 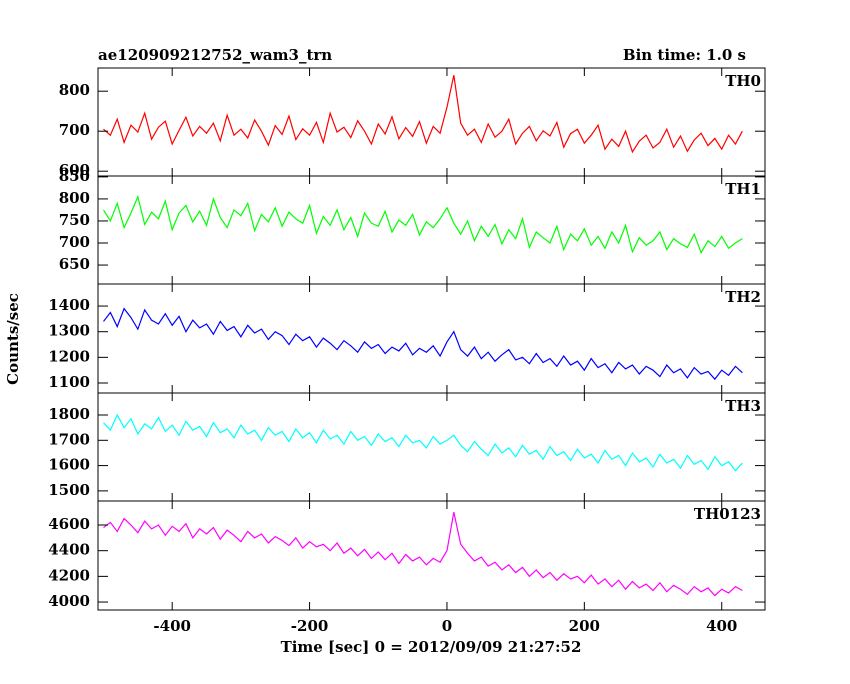 What do you see at coordinates (172, 626) in the screenshot?
I see `x-tick-label: -400` at bounding box center [172, 626].